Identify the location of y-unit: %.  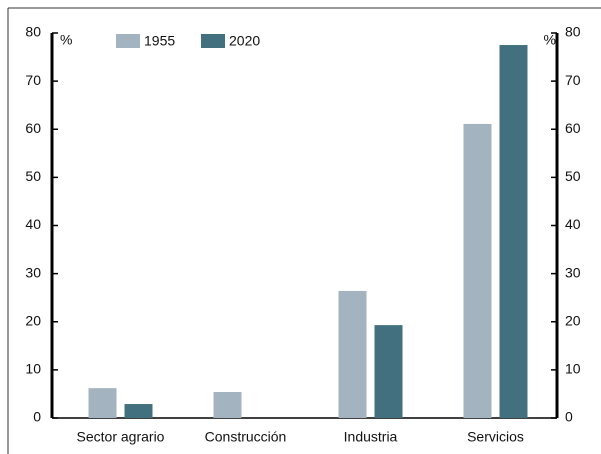
(66, 40).